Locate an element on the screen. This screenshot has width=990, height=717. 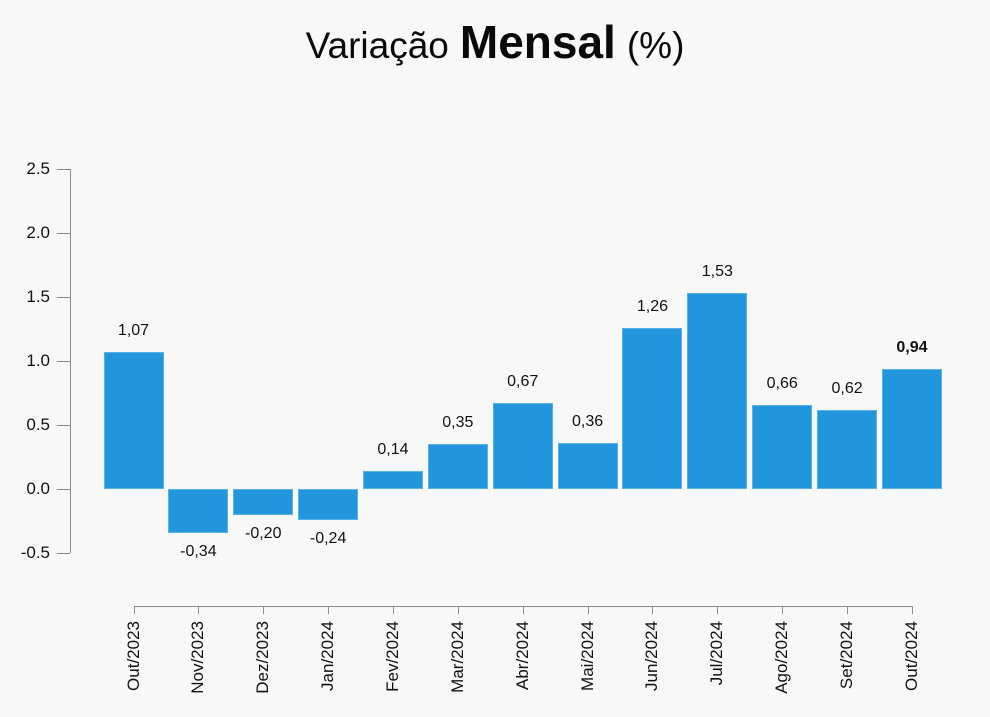
bar-value-label: 0,66 is located at coordinates (782, 383).